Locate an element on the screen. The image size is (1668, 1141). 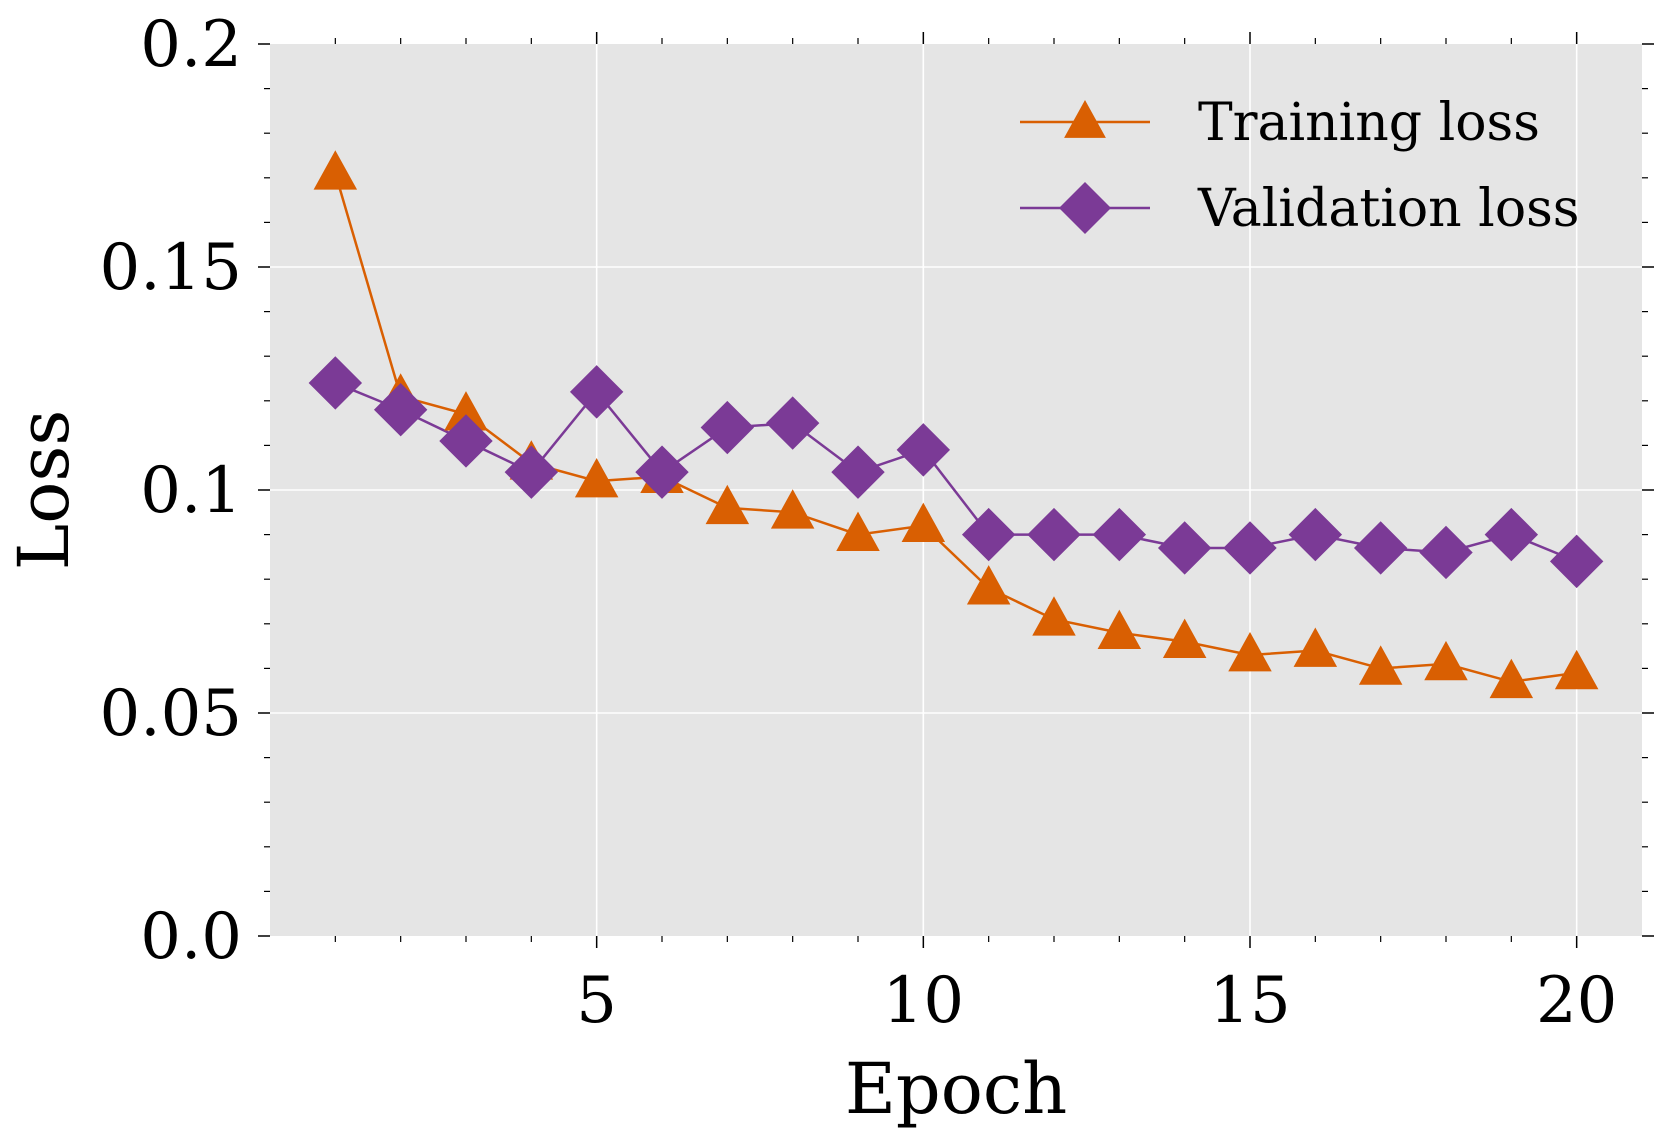
legend-label-validation: Validation loss is located at coordinates (1388, 209).